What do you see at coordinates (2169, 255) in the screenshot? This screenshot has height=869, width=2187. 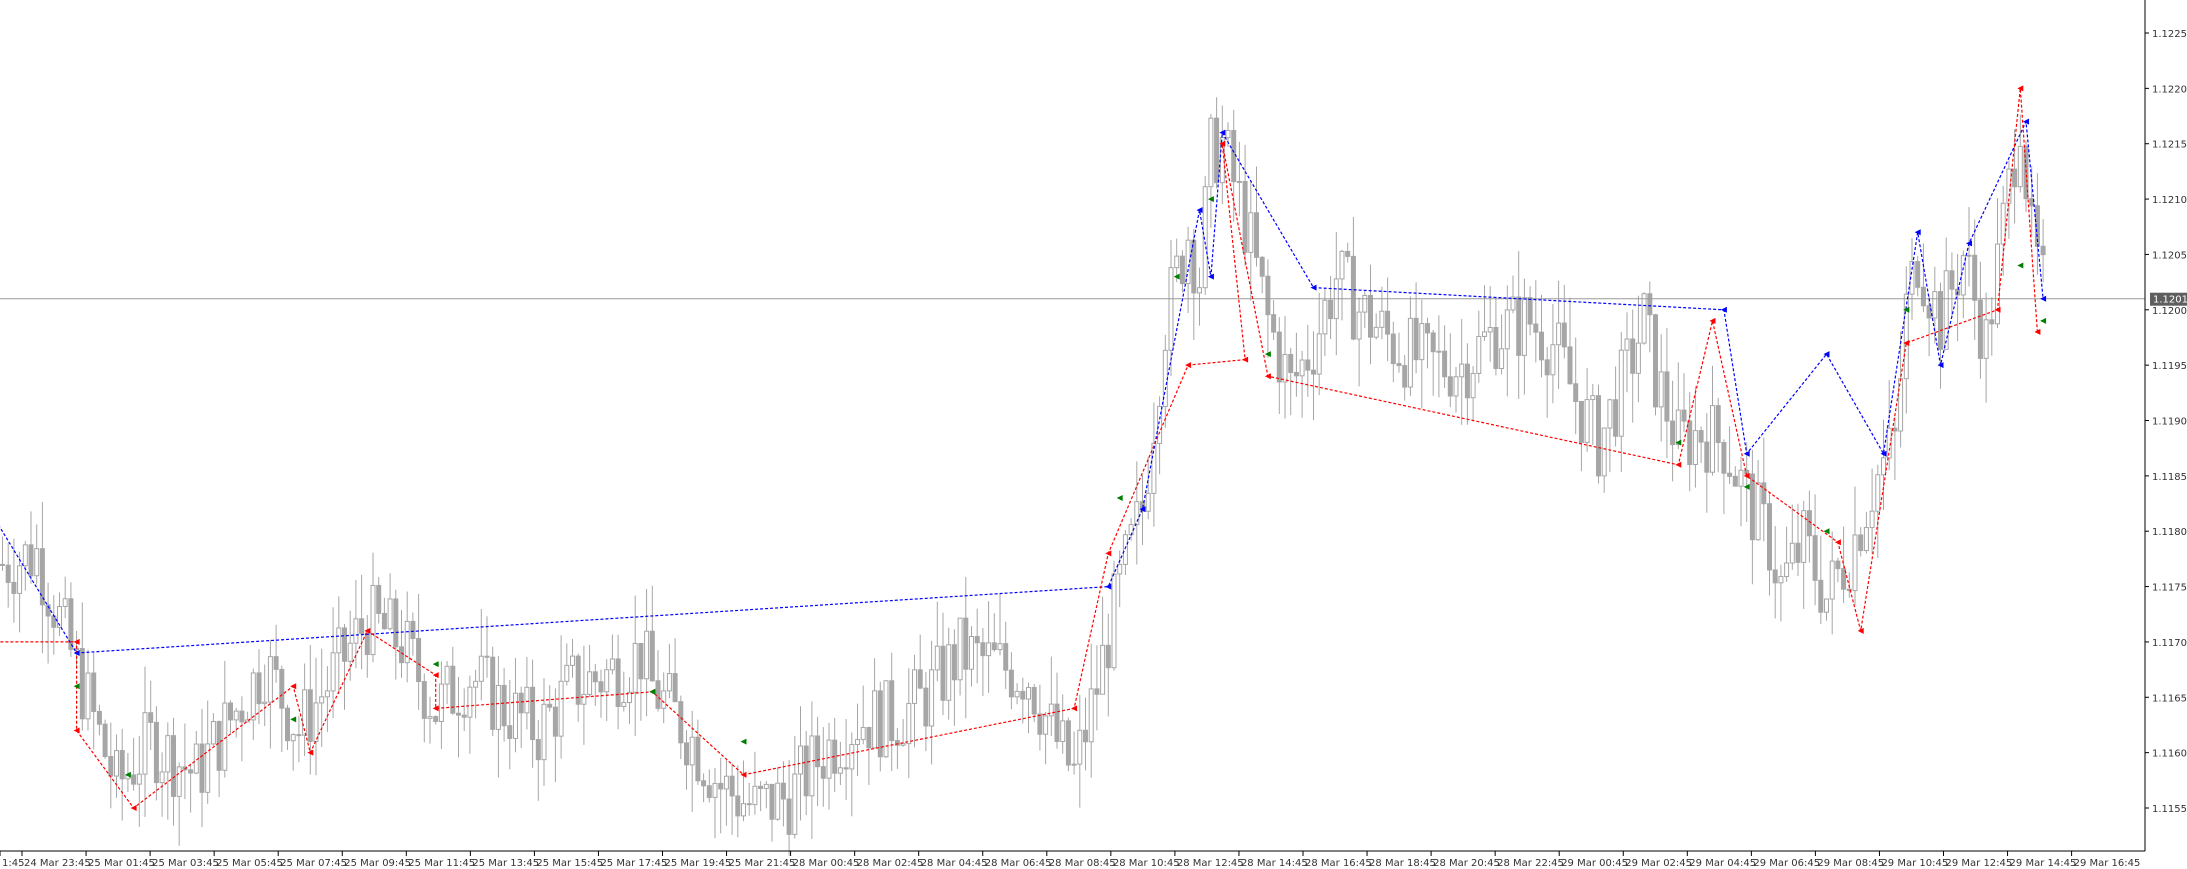 I see `price-axis-label: 1.1205` at bounding box center [2169, 255].